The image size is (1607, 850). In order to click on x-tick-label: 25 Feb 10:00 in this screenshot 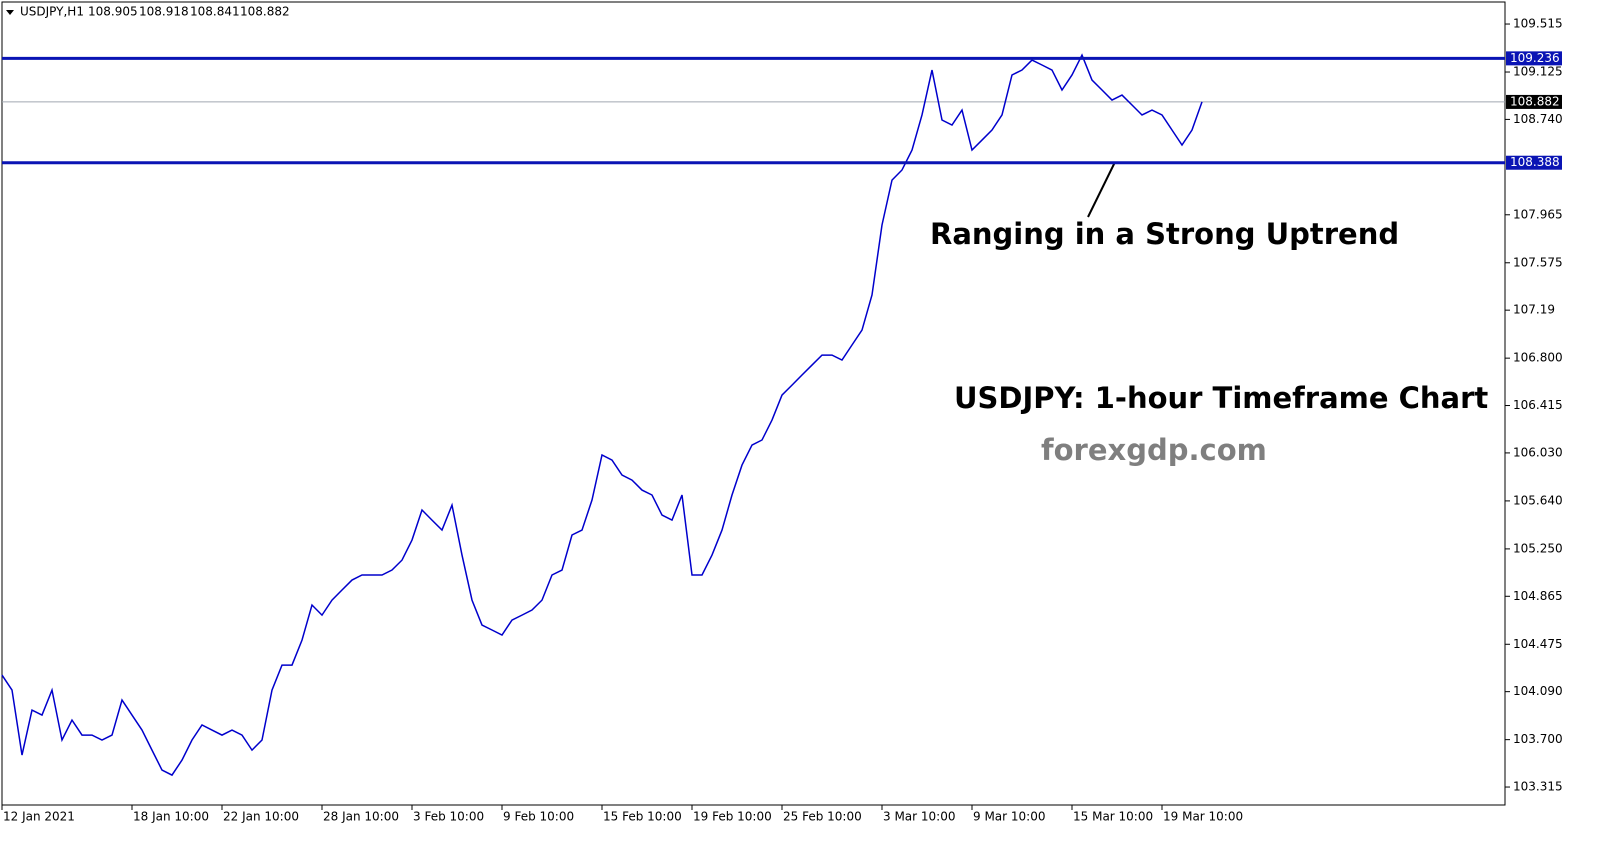, I will do `click(822, 817)`.